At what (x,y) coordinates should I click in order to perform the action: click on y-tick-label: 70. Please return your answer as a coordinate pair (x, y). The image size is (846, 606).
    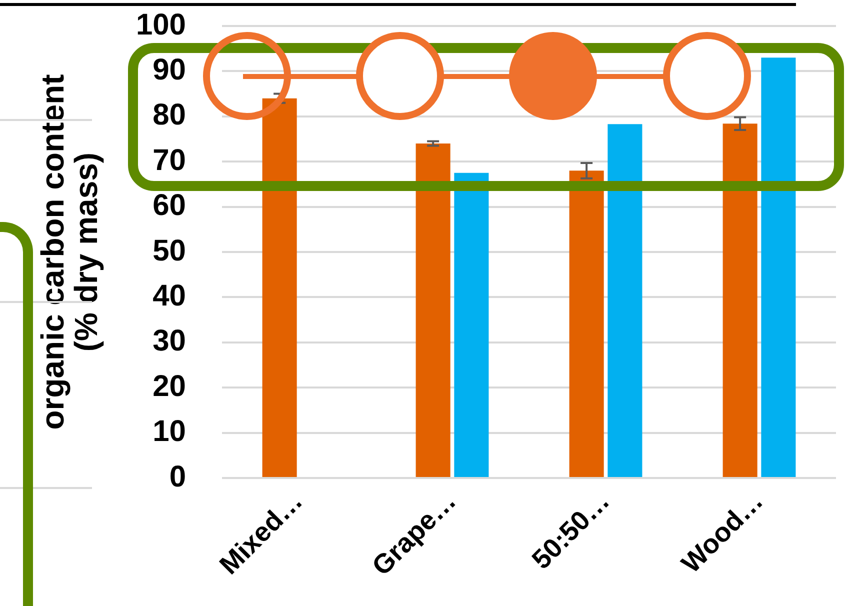
    Looking at the image, I should click on (169, 160).